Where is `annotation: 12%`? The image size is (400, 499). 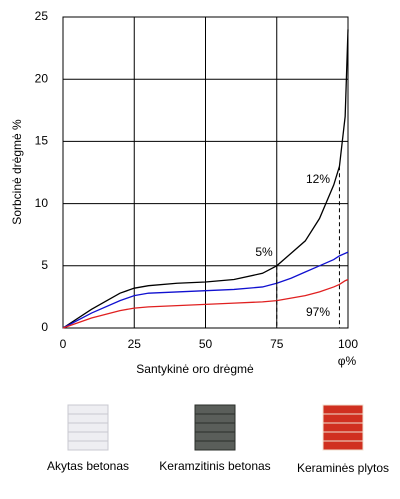
annotation: 12% is located at coordinates (318, 179).